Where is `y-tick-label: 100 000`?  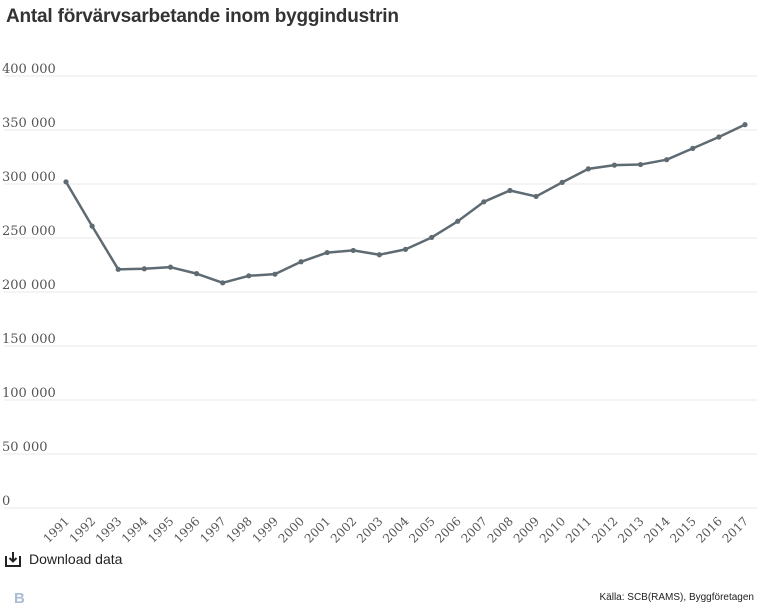 y-tick-label: 100 000 is located at coordinates (29, 393).